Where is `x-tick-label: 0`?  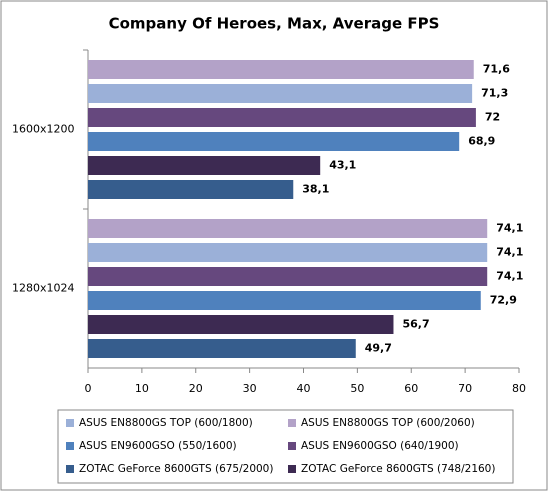 x-tick-label: 0 is located at coordinates (88, 388).